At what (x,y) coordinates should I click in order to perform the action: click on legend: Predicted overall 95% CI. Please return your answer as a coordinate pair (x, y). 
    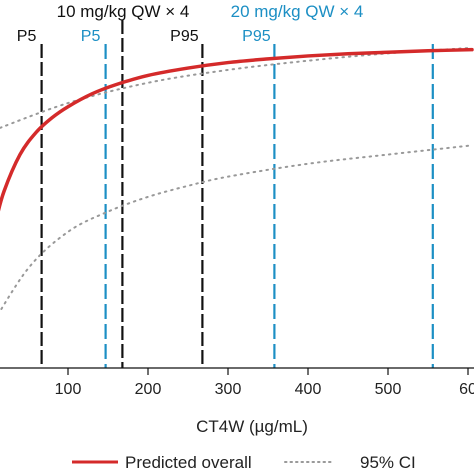
    Looking at the image, I should click on (244, 462).